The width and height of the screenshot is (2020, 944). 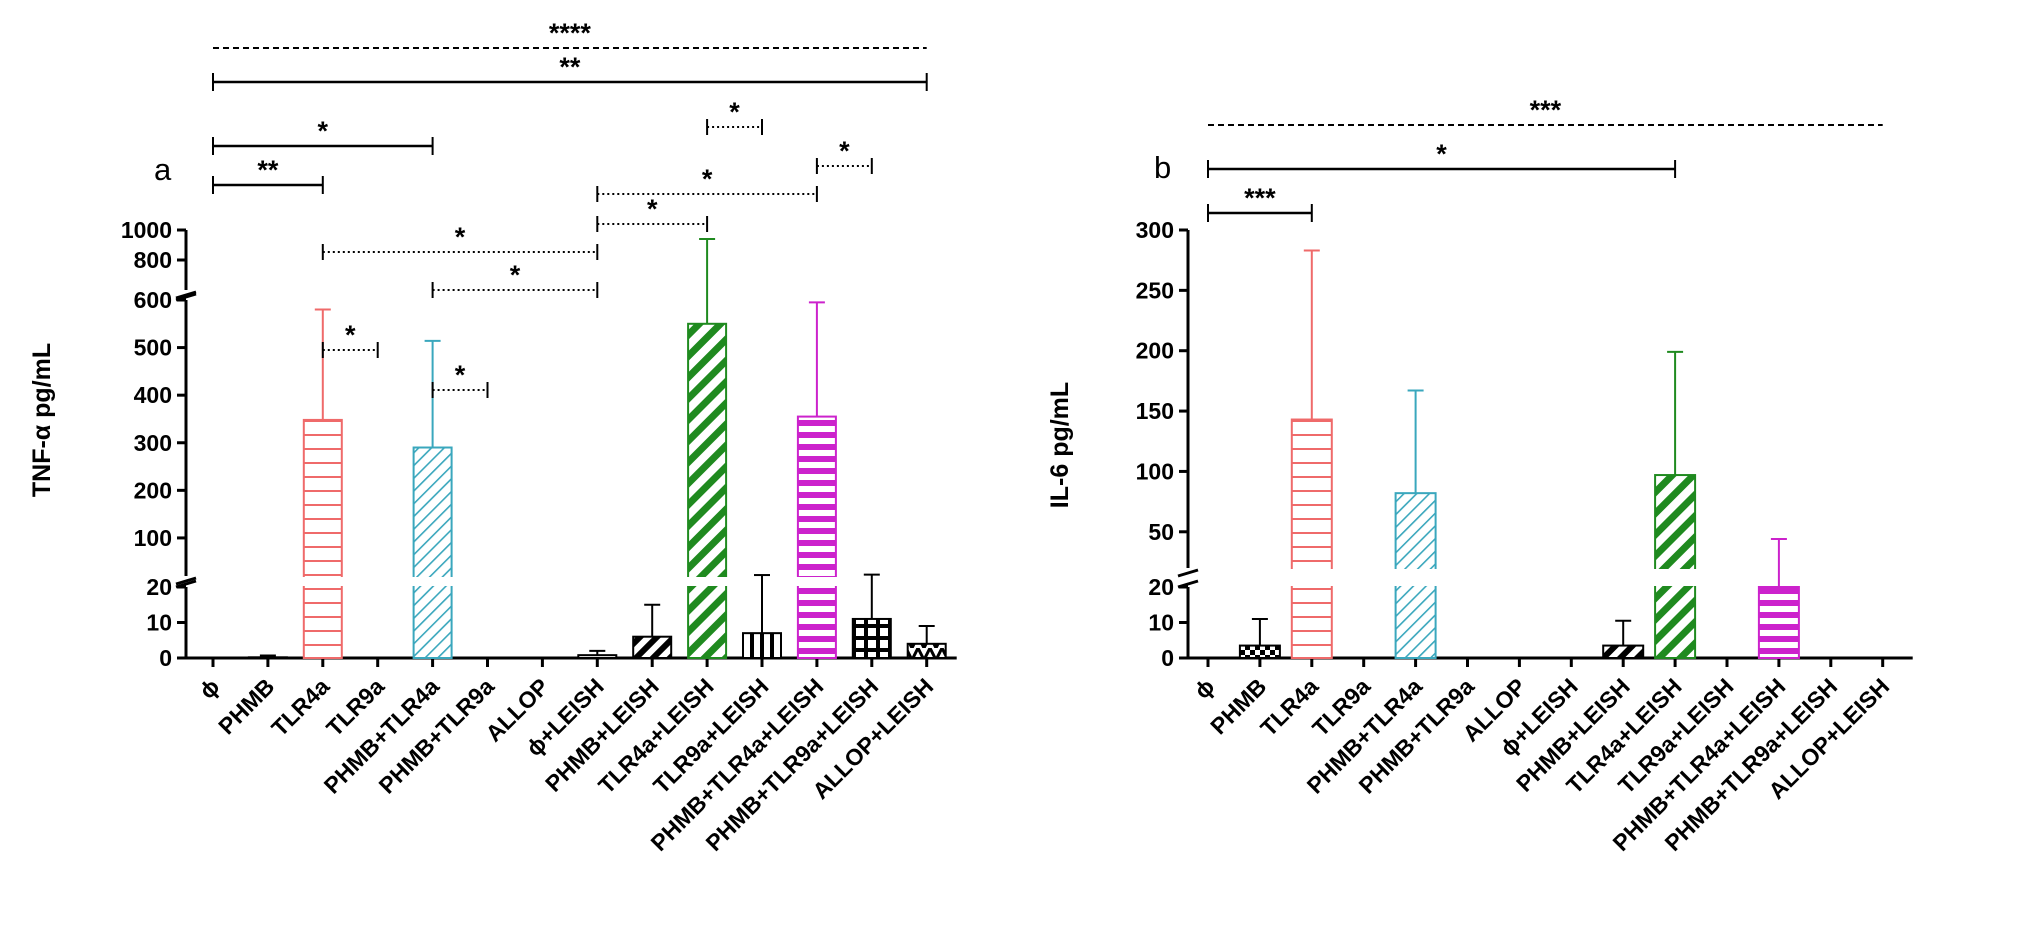 I want to click on y-tick-label: 1000, so click(x=146, y=230).